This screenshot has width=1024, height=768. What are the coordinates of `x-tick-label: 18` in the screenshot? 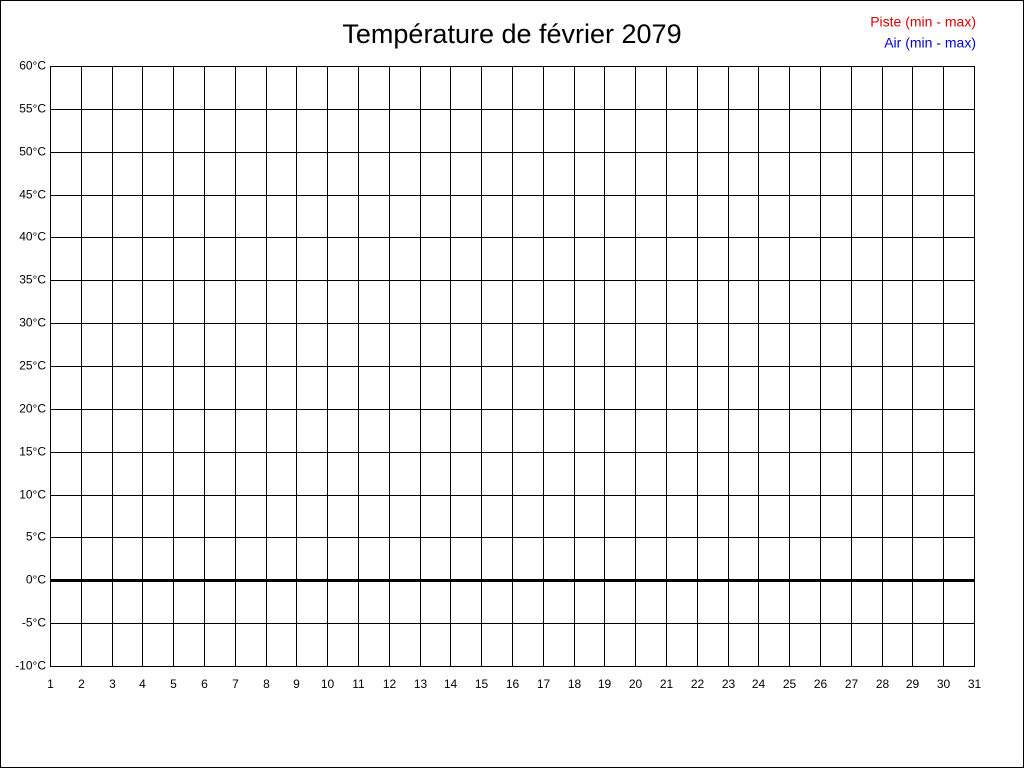 It's located at (575, 684).